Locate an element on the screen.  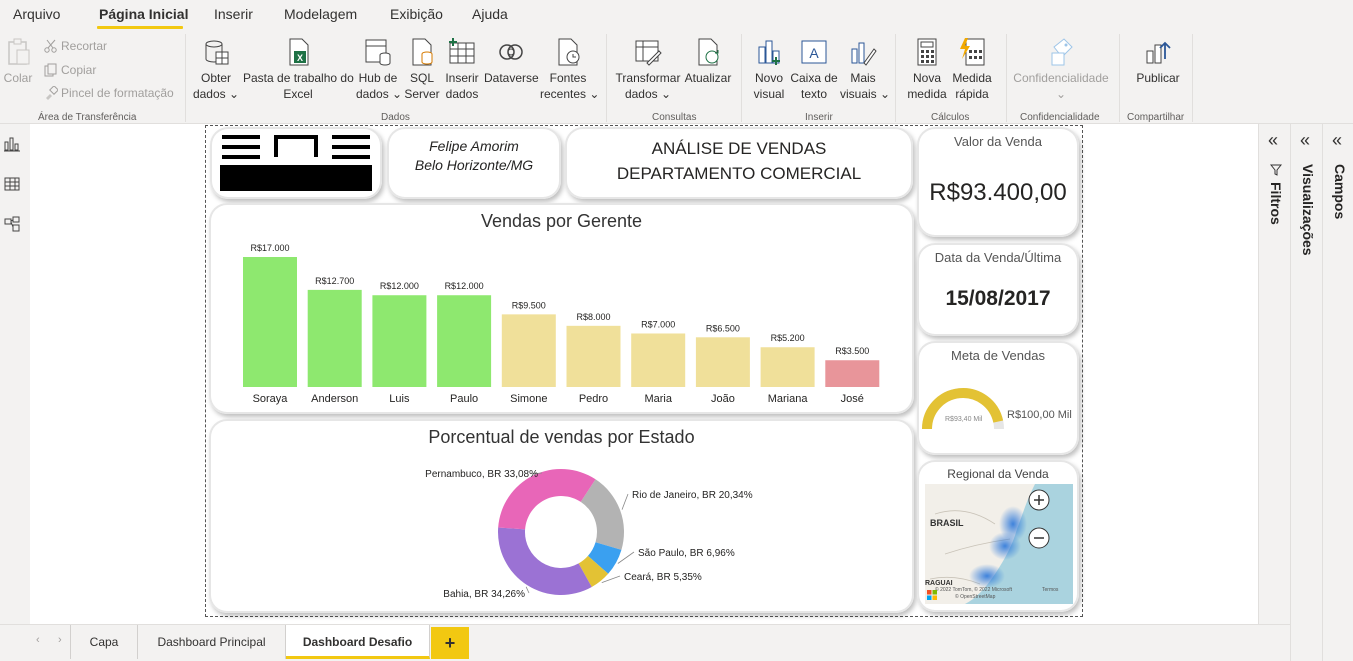
map-title: Regional da Venda is located at coordinates (998, 474).